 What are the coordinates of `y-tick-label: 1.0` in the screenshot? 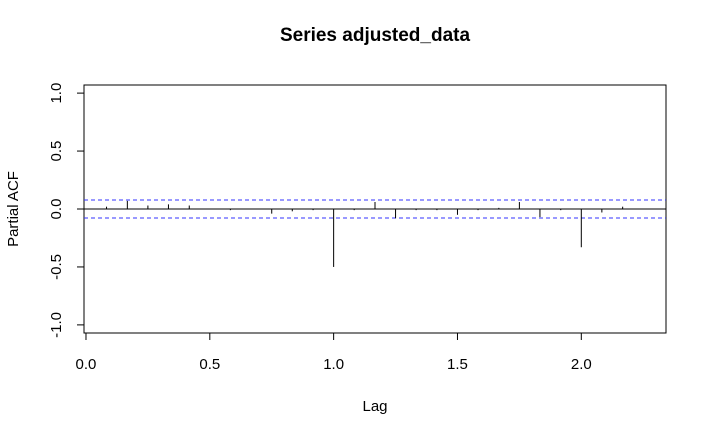 It's located at (56, 93).